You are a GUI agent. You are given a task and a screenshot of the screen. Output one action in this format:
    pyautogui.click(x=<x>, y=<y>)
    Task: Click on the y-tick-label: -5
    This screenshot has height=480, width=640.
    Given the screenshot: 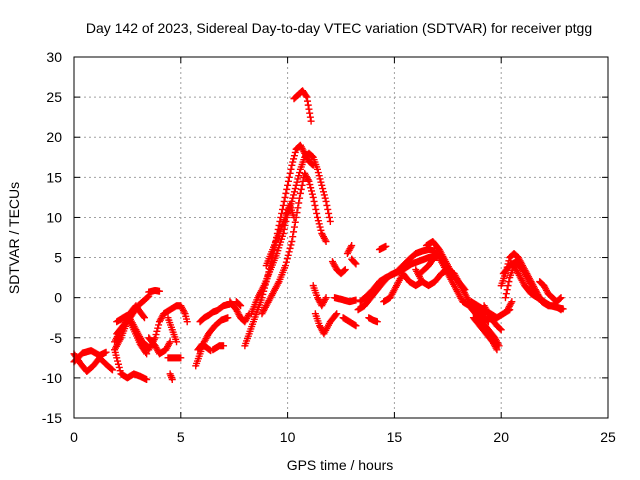 What is the action you would take?
    pyautogui.click(x=56, y=338)
    